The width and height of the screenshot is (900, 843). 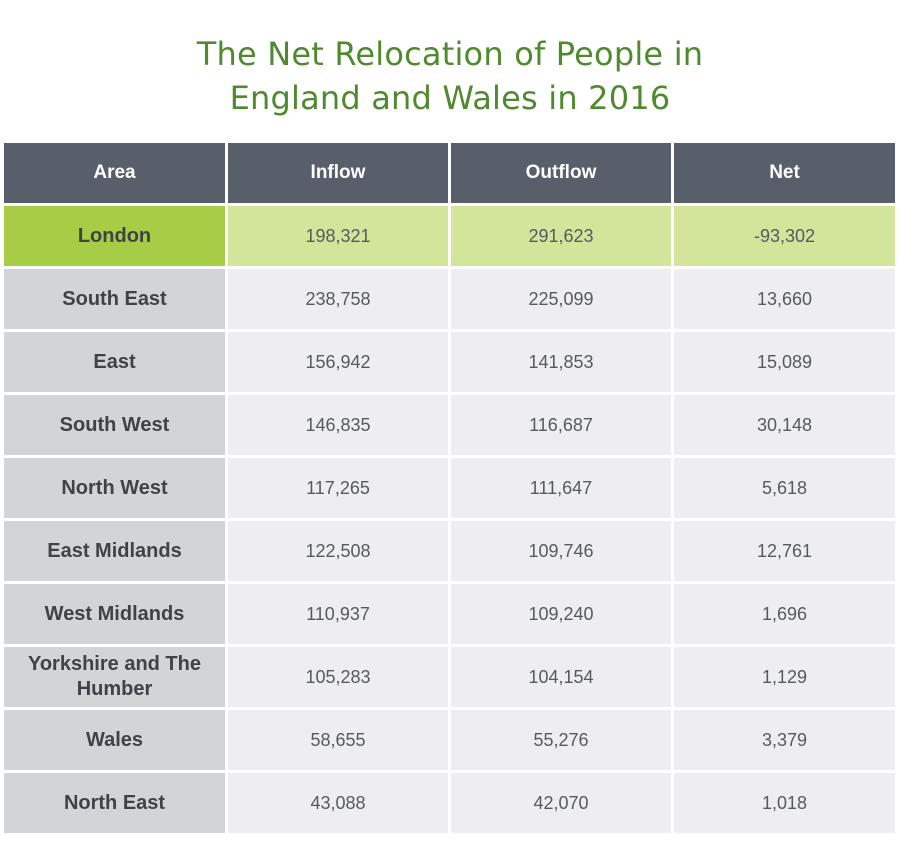 What do you see at coordinates (561, 677) in the screenshot?
I see `outflow-cell: 104,154` at bounding box center [561, 677].